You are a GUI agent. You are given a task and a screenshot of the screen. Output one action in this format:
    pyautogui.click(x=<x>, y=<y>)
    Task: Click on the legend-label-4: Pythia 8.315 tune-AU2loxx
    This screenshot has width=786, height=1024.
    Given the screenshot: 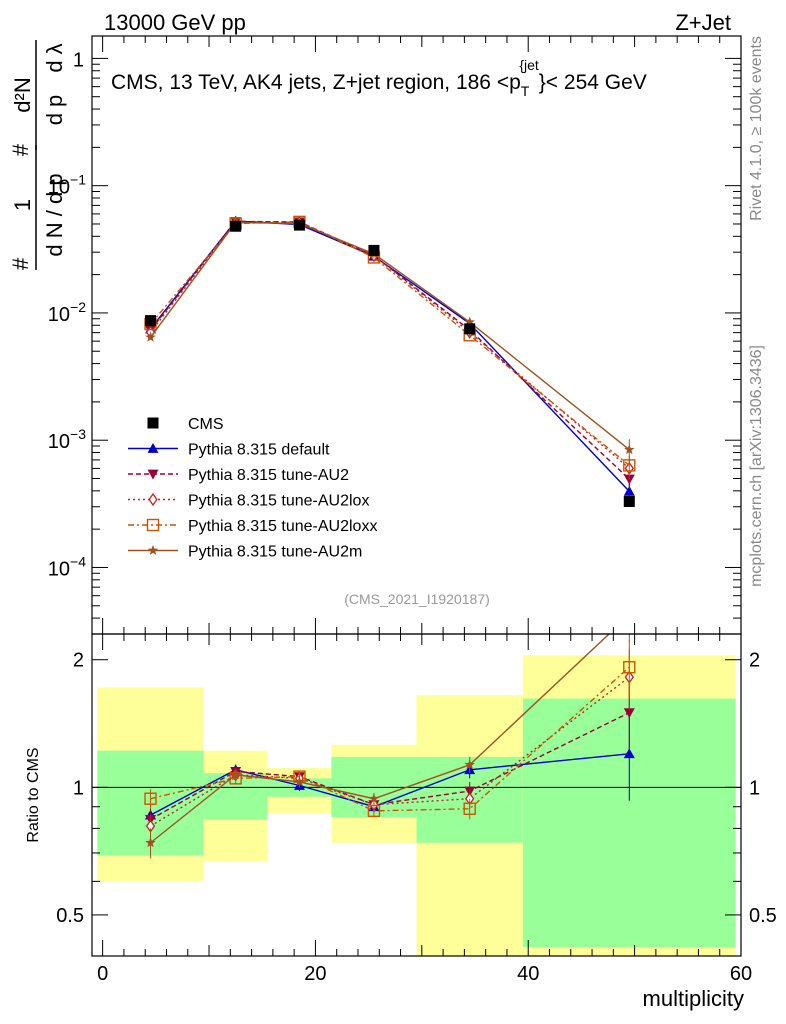 What is the action you would take?
    pyautogui.click(x=282, y=526)
    